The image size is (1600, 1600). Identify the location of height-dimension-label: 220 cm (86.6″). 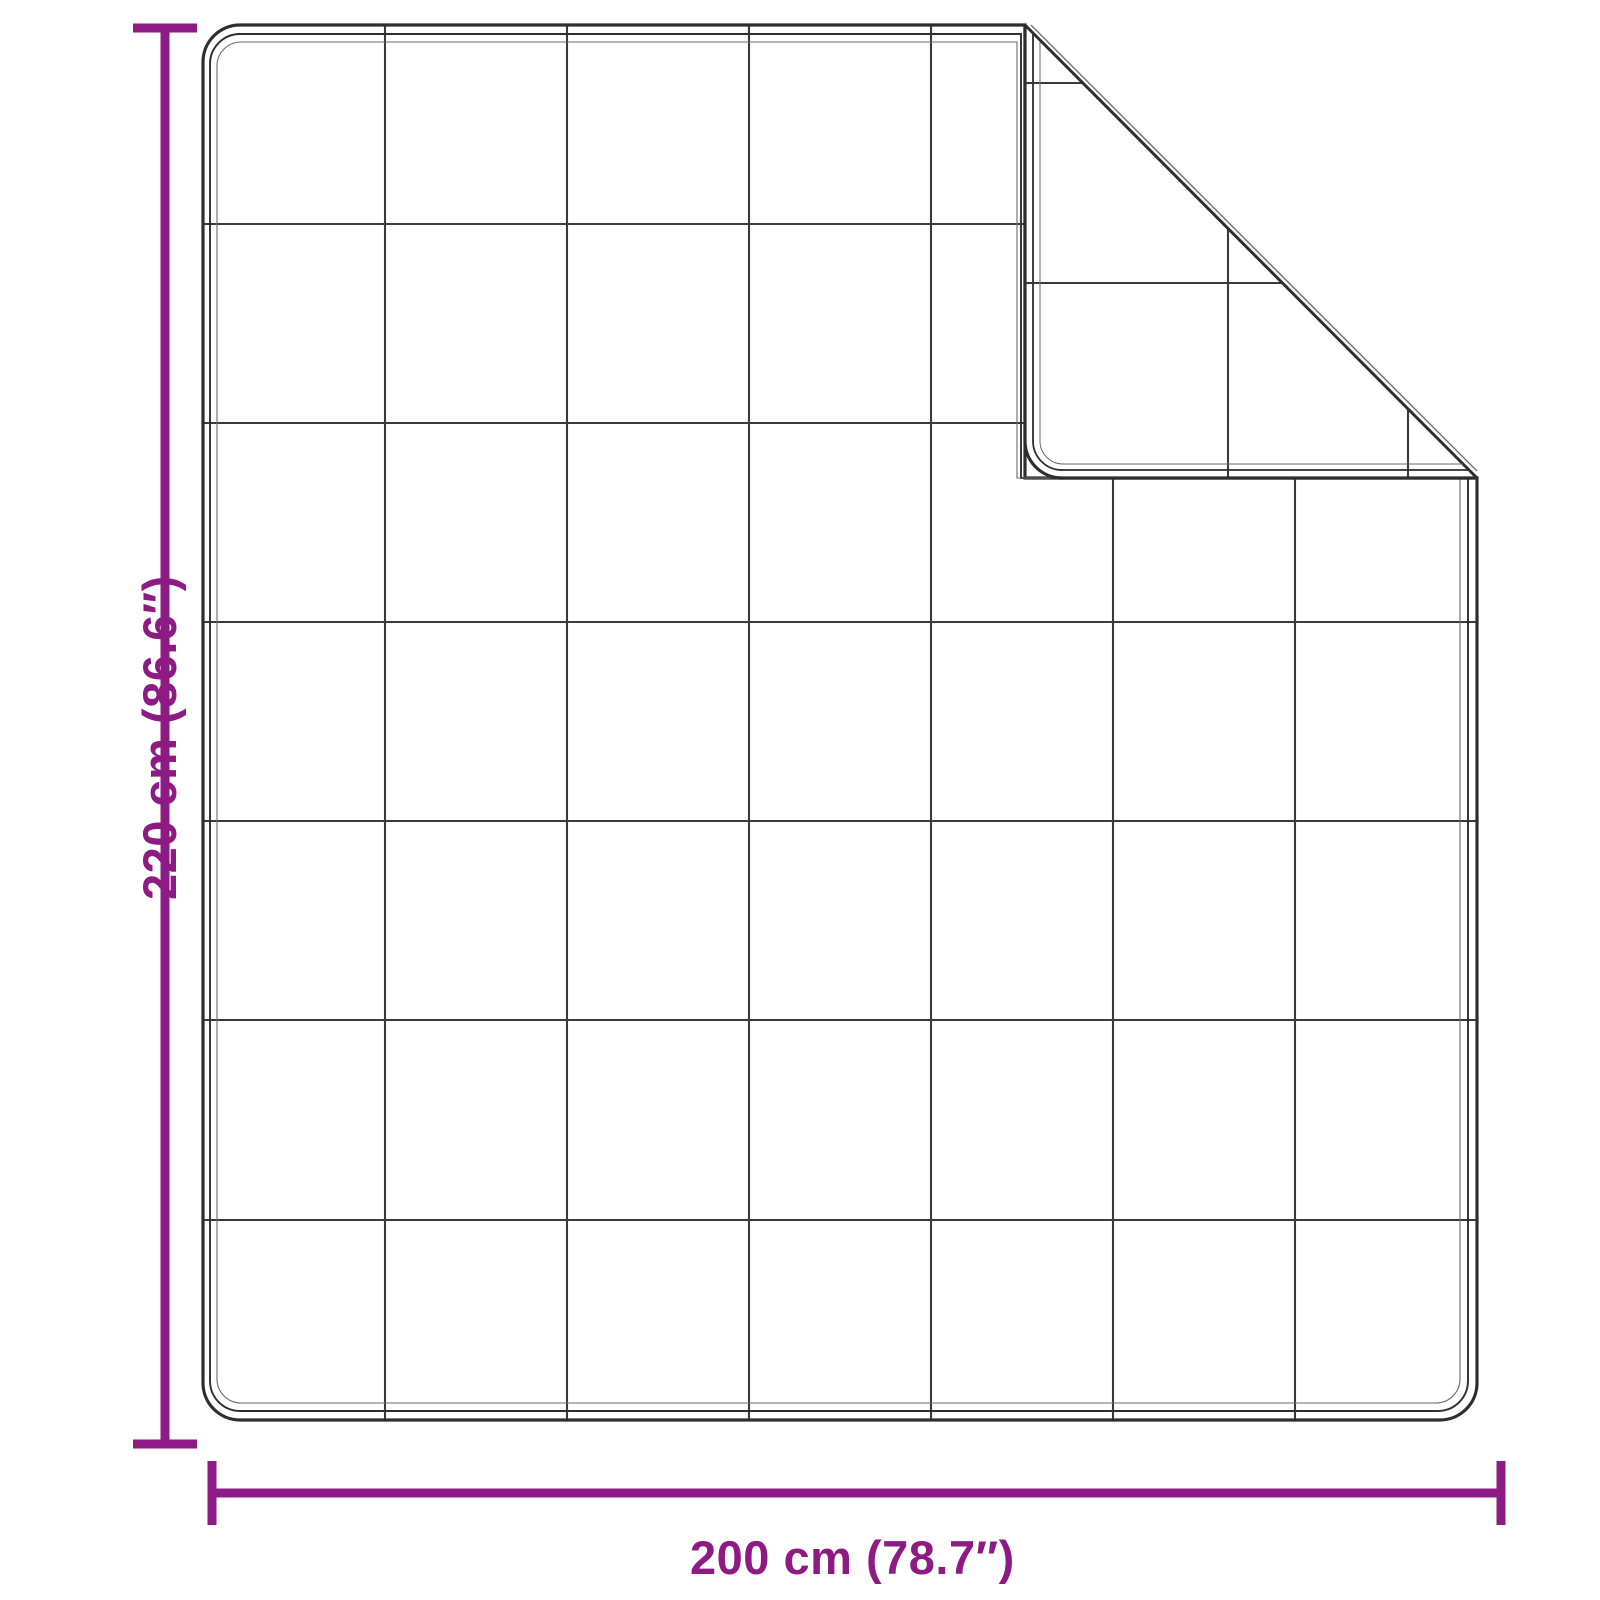
(159, 737).